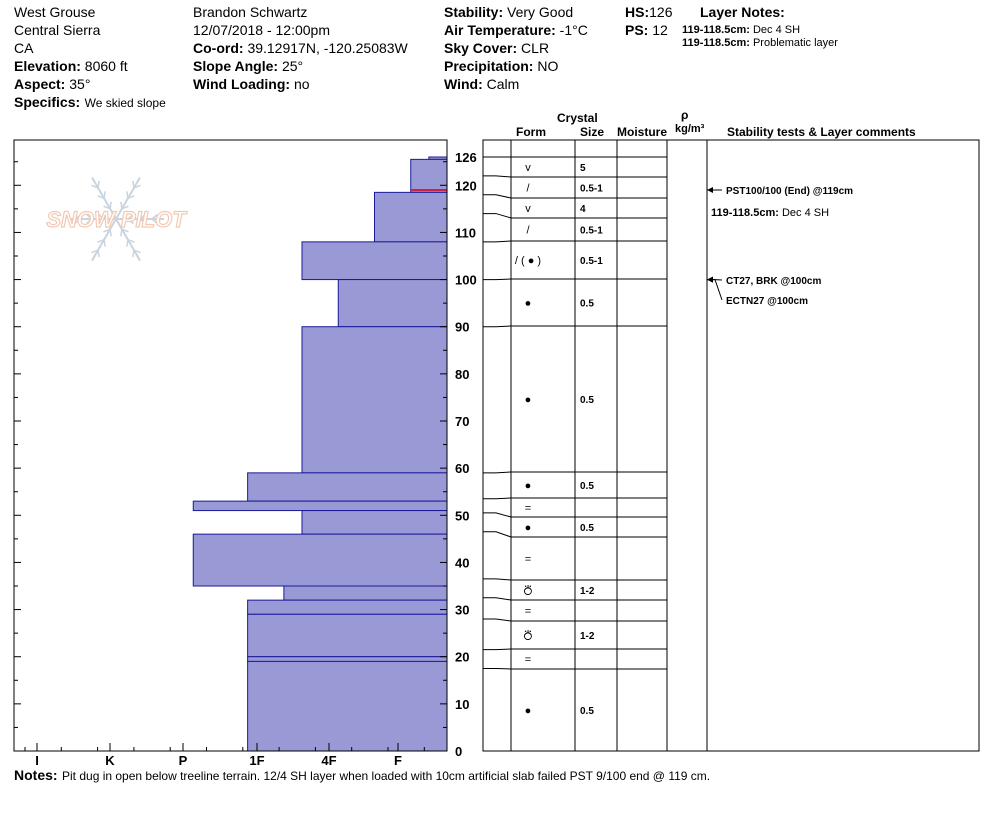 The height and width of the screenshot is (840, 994). Describe the element at coordinates (40, 84) in the screenshot. I see `aspect-label: Aspect:` at that location.